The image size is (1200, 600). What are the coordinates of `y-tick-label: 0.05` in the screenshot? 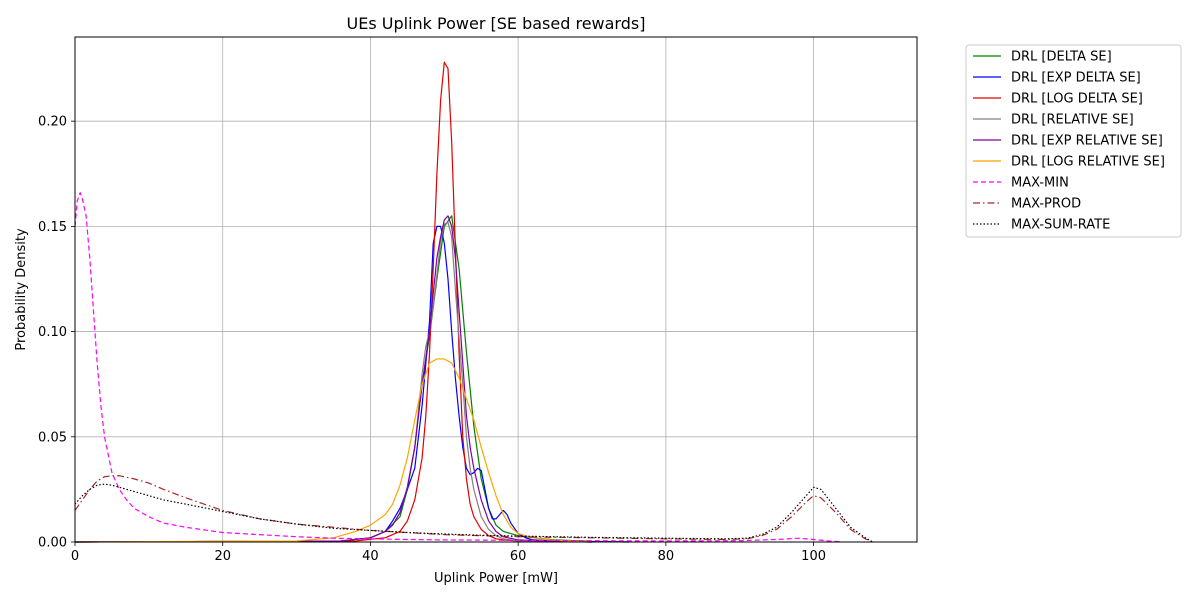 It's located at (52, 437).